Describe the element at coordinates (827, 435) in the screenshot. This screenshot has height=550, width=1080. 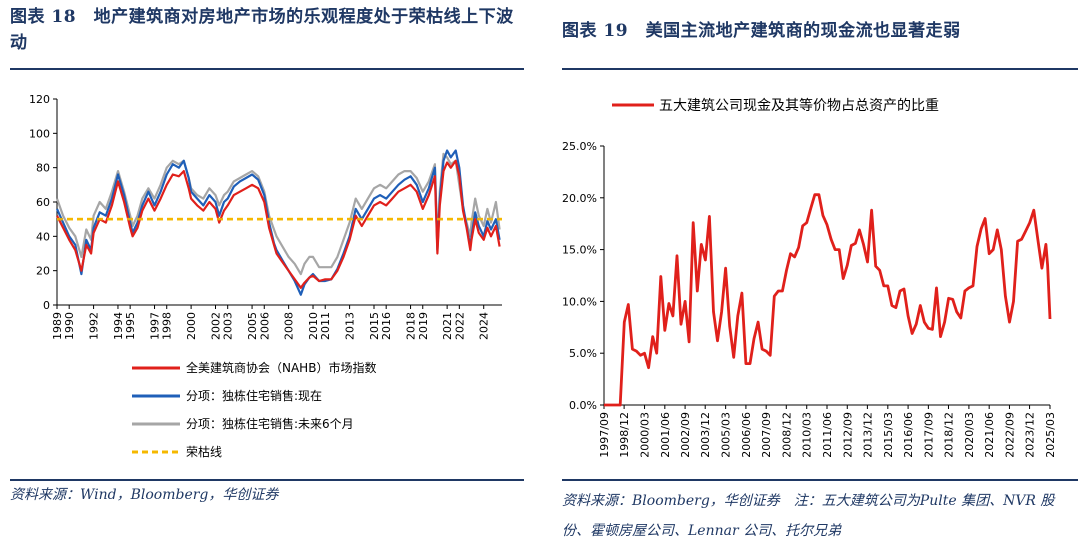
I see `x-tick-label: 2011/06` at that location.